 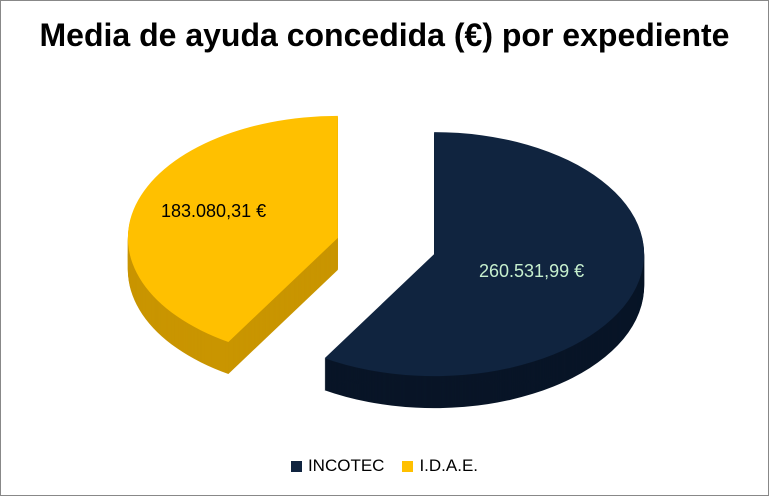 I want to click on legend: INCOTEC I.D.A.E., so click(x=384, y=466).